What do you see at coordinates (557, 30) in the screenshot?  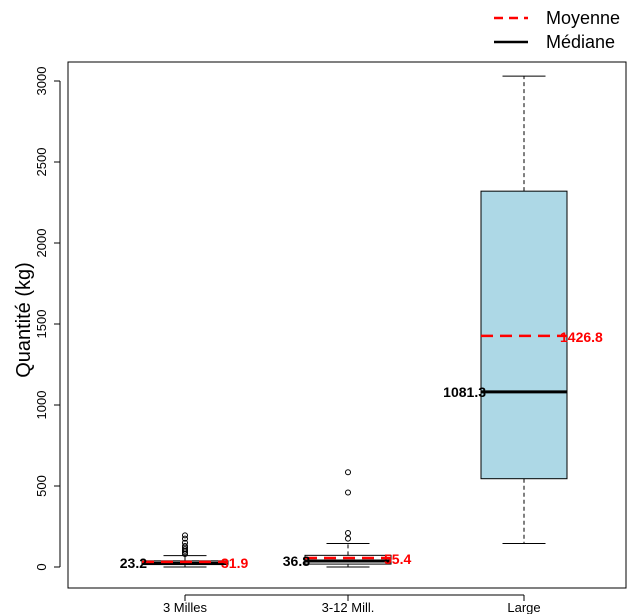 I see `legend: Moyenne Médiane` at bounding box center [557, 30].